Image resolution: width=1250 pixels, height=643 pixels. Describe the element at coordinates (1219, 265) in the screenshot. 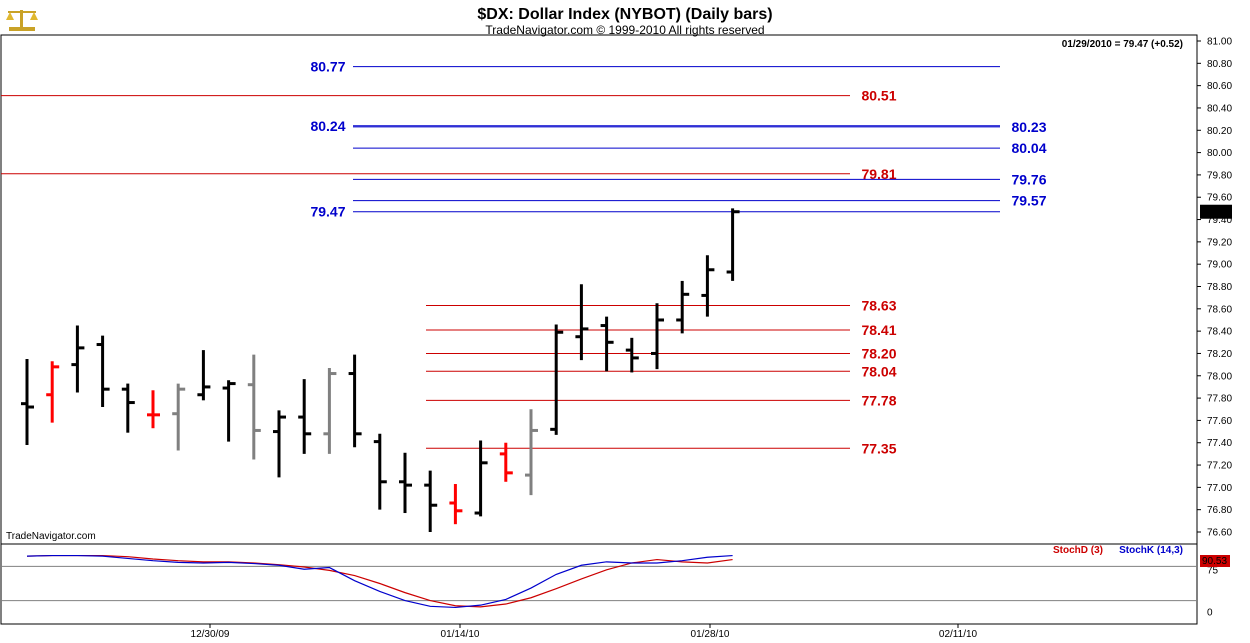

I see `price-tick-label: 79.00` at that location.